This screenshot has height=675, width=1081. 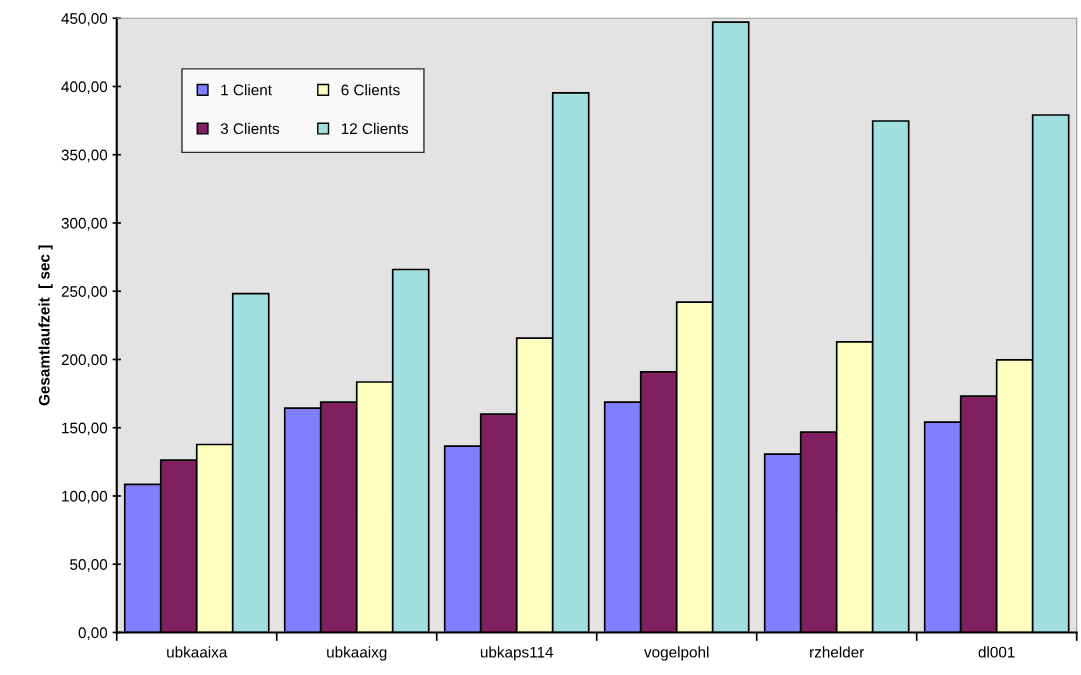 What do you see at coordinates (370, 90) in the screenshot?
I see `legend-label: 6 Clients` at bounding box center [370, 90].